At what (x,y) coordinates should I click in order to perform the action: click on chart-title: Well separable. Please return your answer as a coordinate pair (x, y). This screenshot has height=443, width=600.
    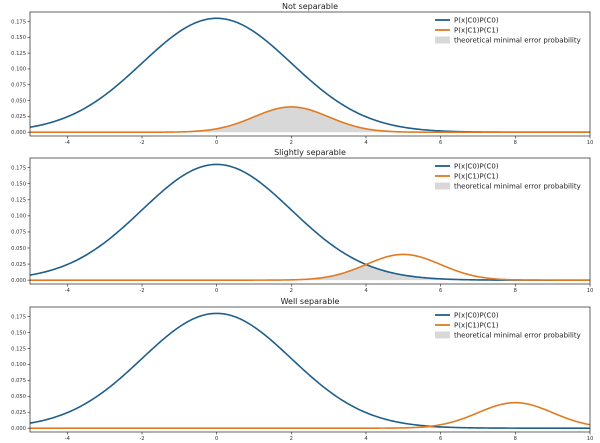
    Looking at the image, I should click on (310, 301).